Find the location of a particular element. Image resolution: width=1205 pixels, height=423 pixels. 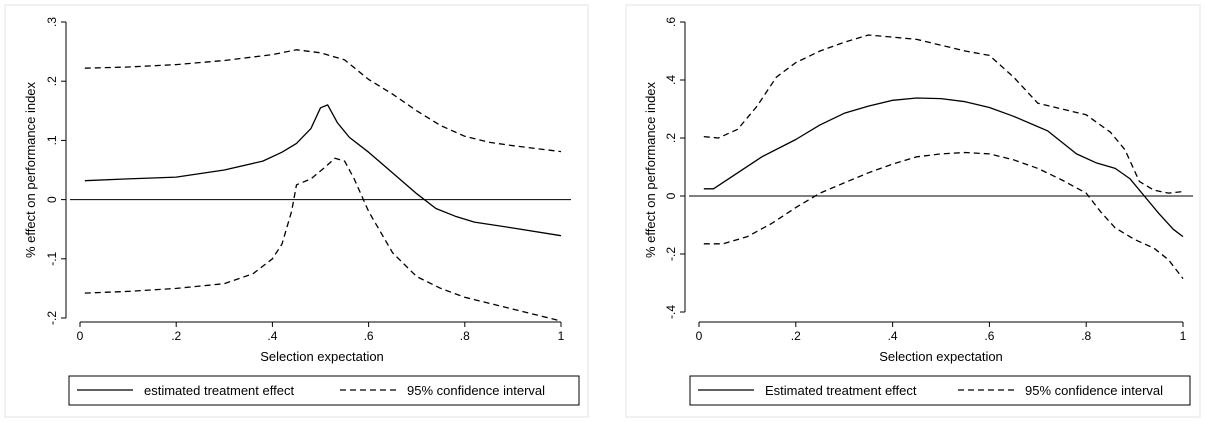

y-tick-label: .3 is located at coordinates (52, 22).